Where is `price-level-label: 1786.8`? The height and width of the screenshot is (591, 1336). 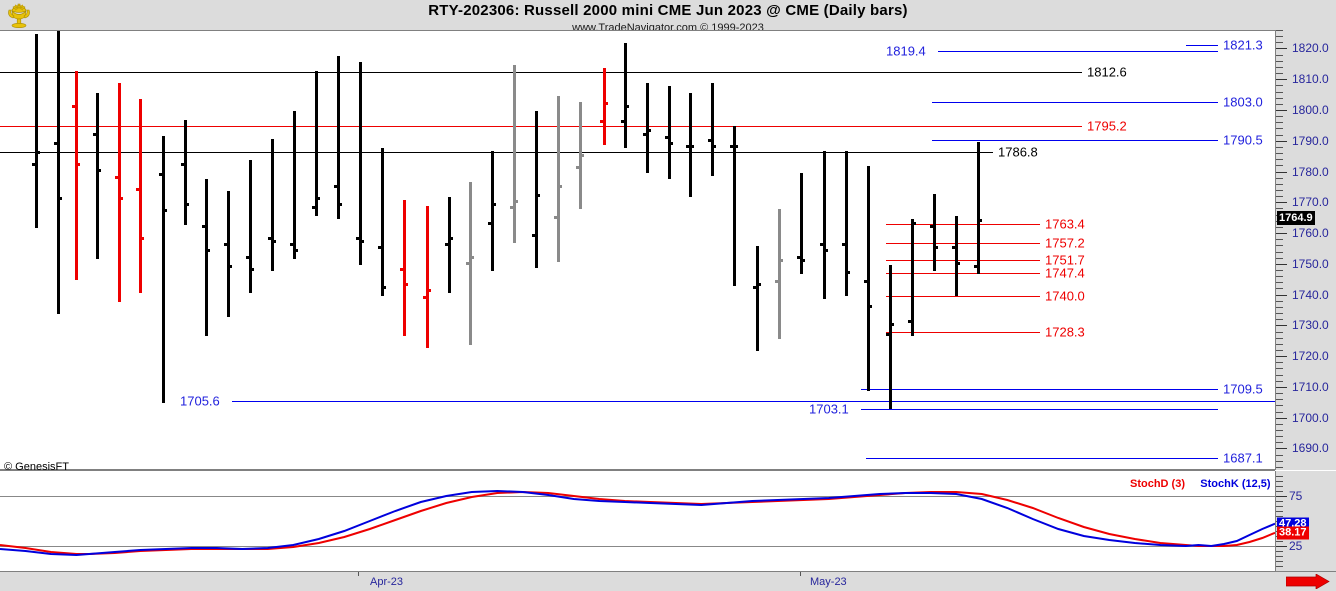 price-level-label: 1786.8 is located at coordinates (1018, 152).